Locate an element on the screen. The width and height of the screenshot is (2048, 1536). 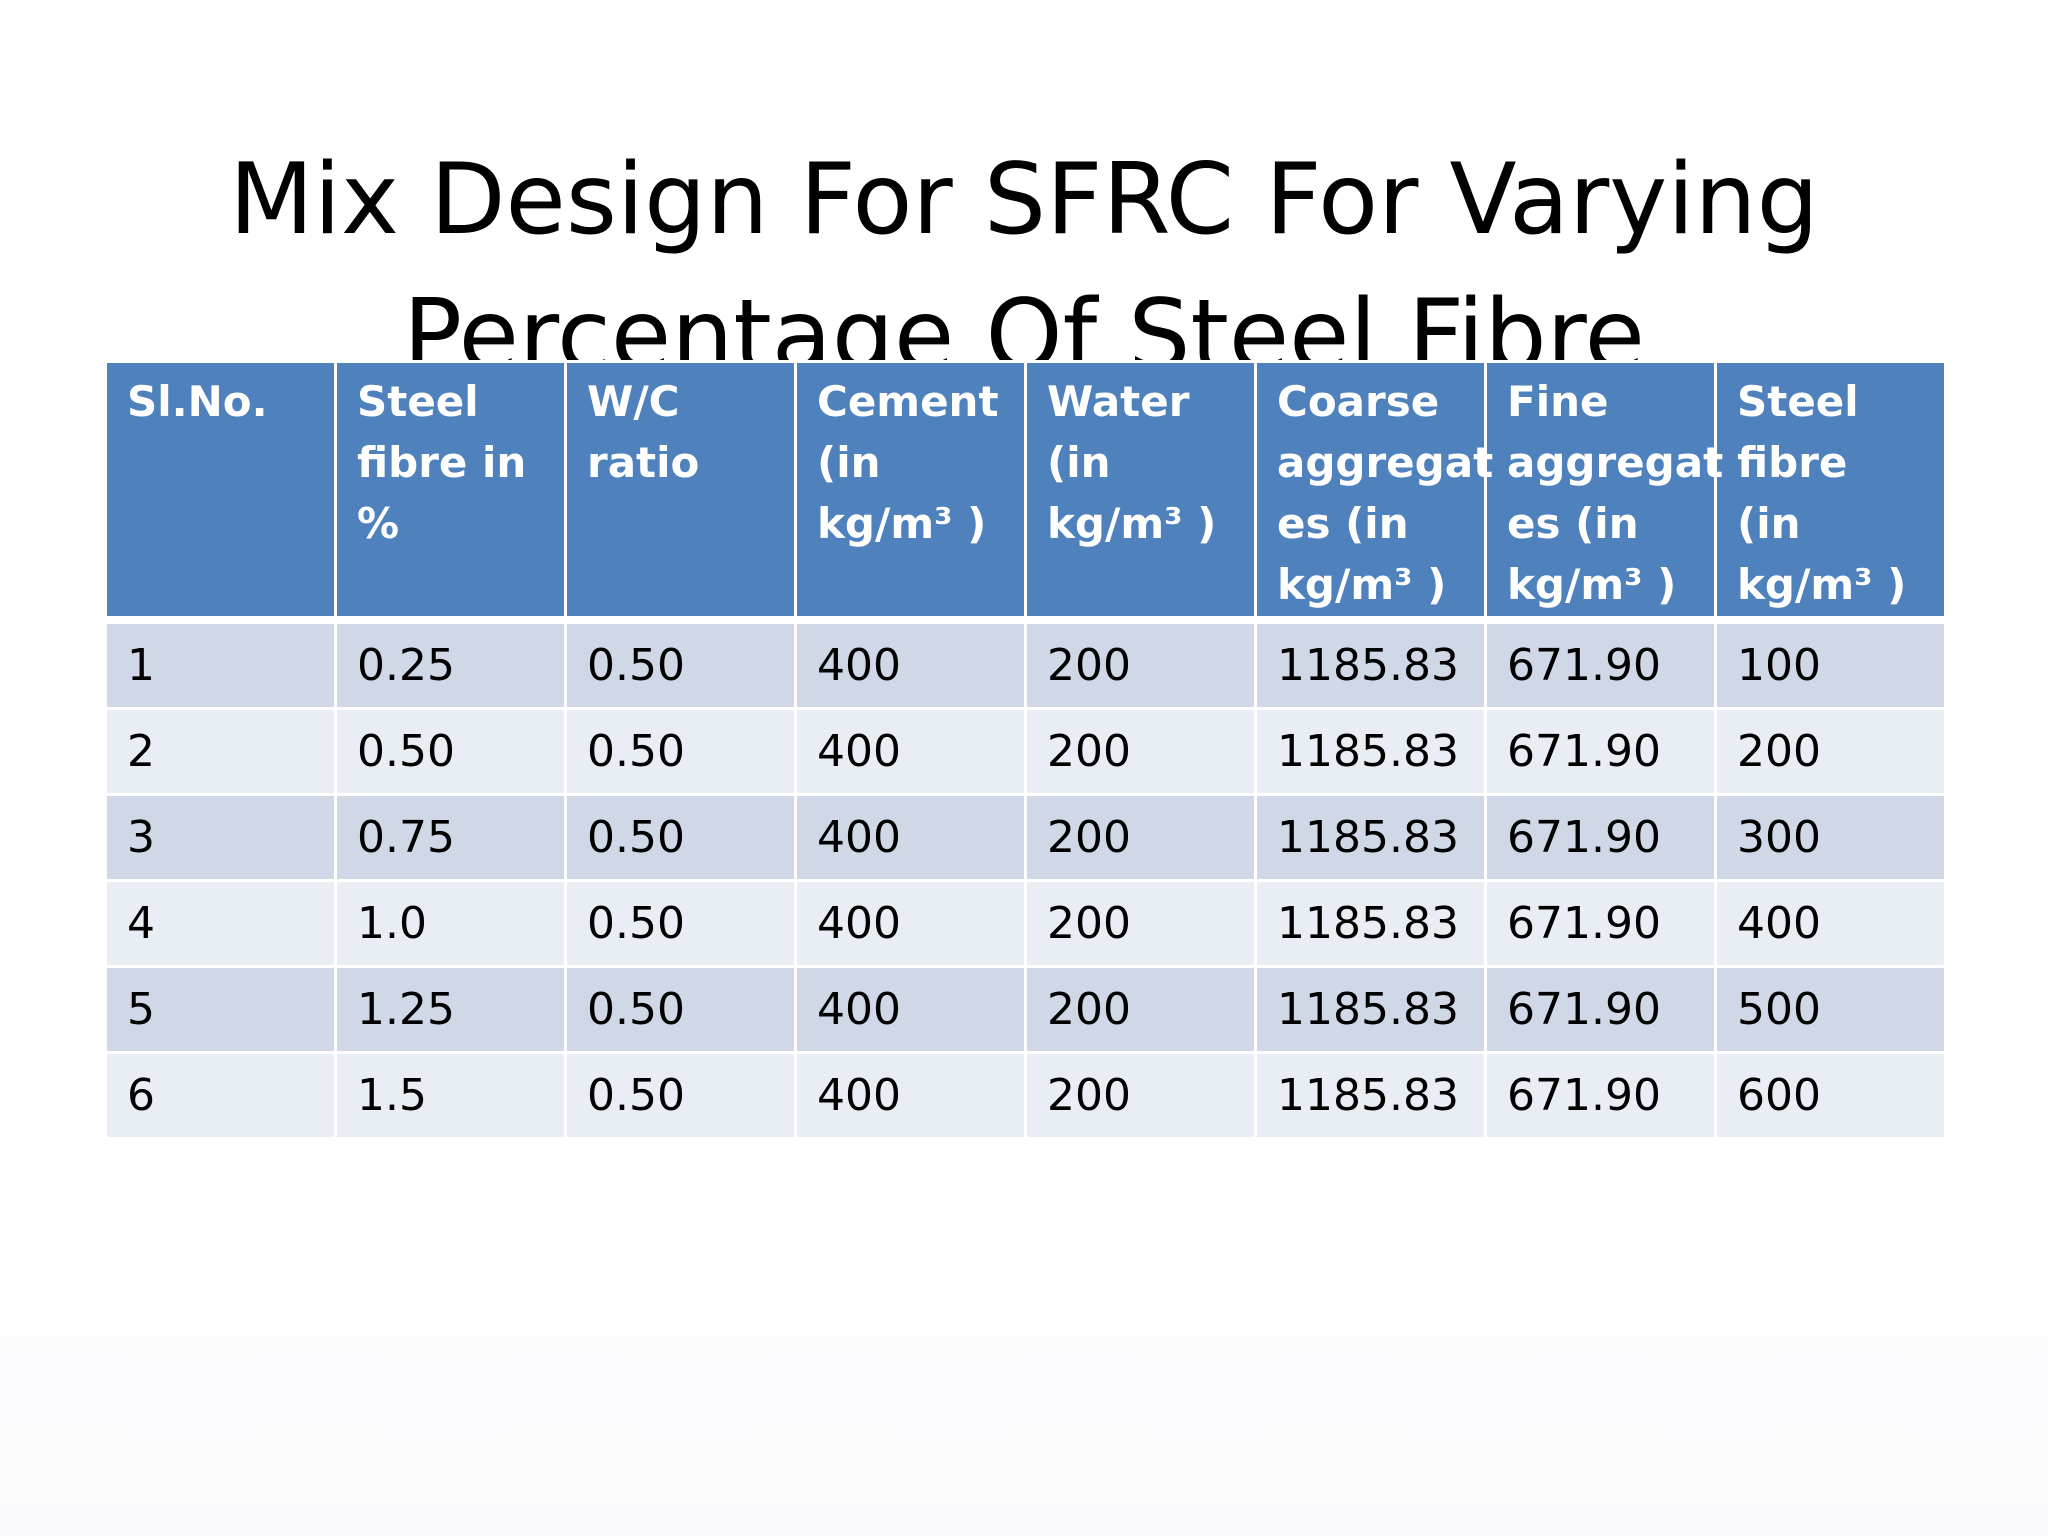
cell-steel-fibre-kg: 300 is located at coordinates (1830, 837).